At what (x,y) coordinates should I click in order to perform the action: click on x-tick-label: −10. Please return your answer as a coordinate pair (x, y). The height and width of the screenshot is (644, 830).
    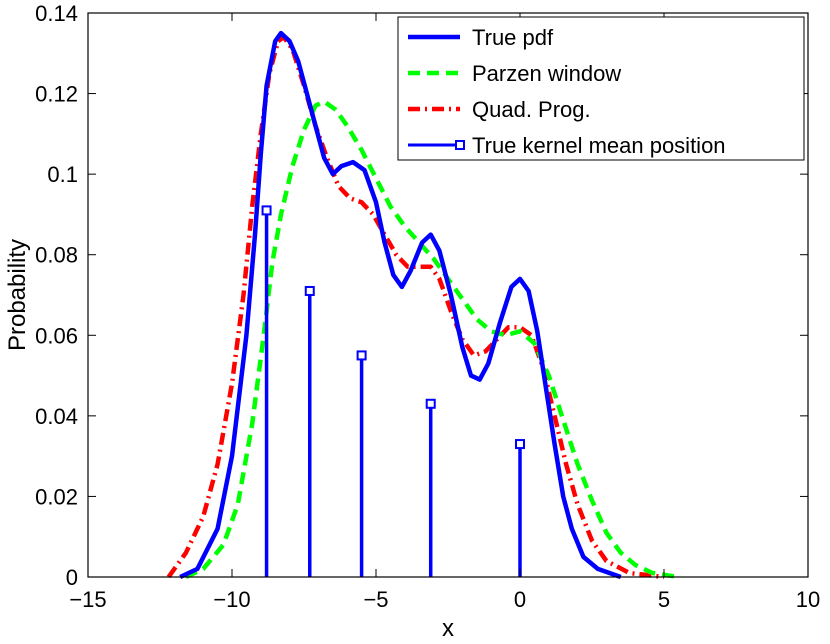
    Looking at the image, I should click on (231, 599).